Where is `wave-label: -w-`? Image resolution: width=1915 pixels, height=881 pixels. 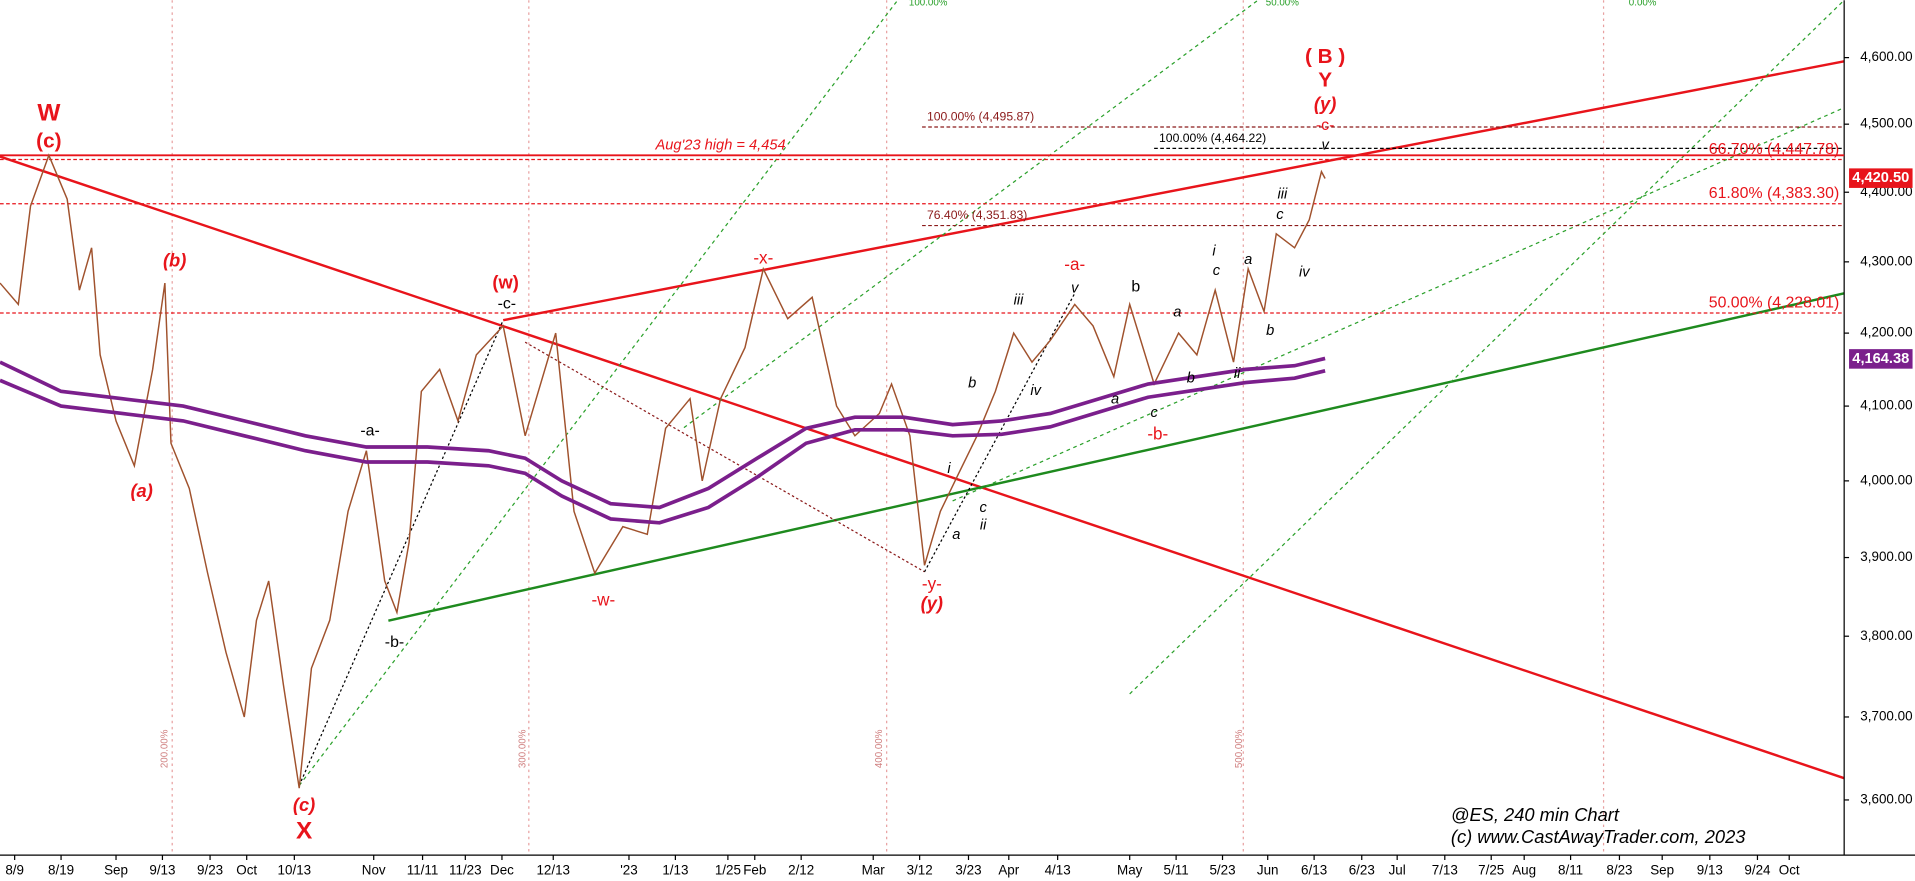 wave-label: -w- is located at coordinates (603, 600).